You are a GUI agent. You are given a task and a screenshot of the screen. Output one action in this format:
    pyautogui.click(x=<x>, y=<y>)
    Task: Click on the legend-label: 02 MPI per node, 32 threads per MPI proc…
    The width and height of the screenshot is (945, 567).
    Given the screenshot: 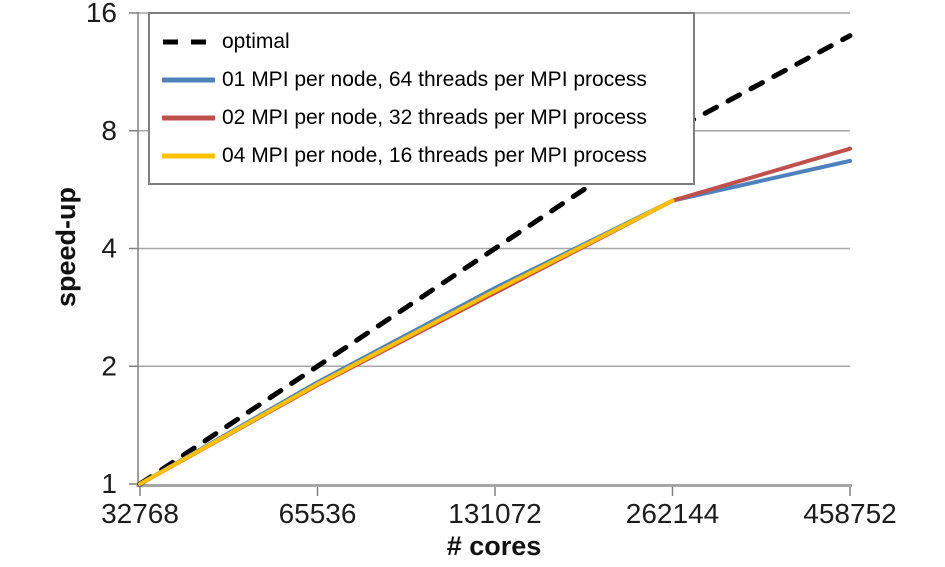 What is the action you would take?
    pyautogui.click(x=434, y=117)
    